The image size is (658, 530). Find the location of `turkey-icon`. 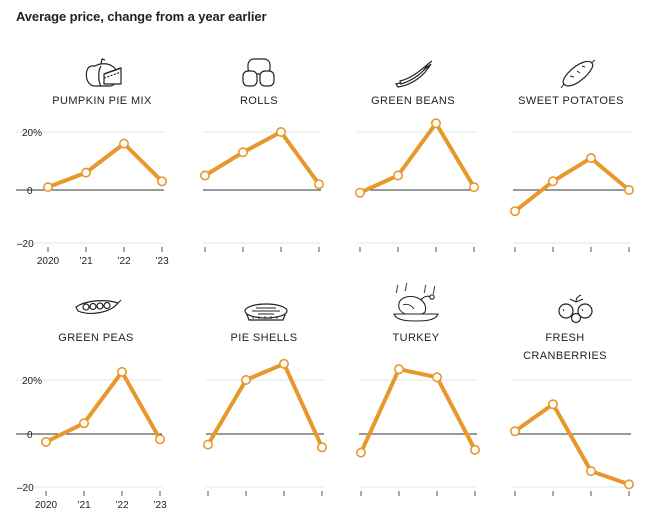

turkey-icon is located at coordinates (416, 302).